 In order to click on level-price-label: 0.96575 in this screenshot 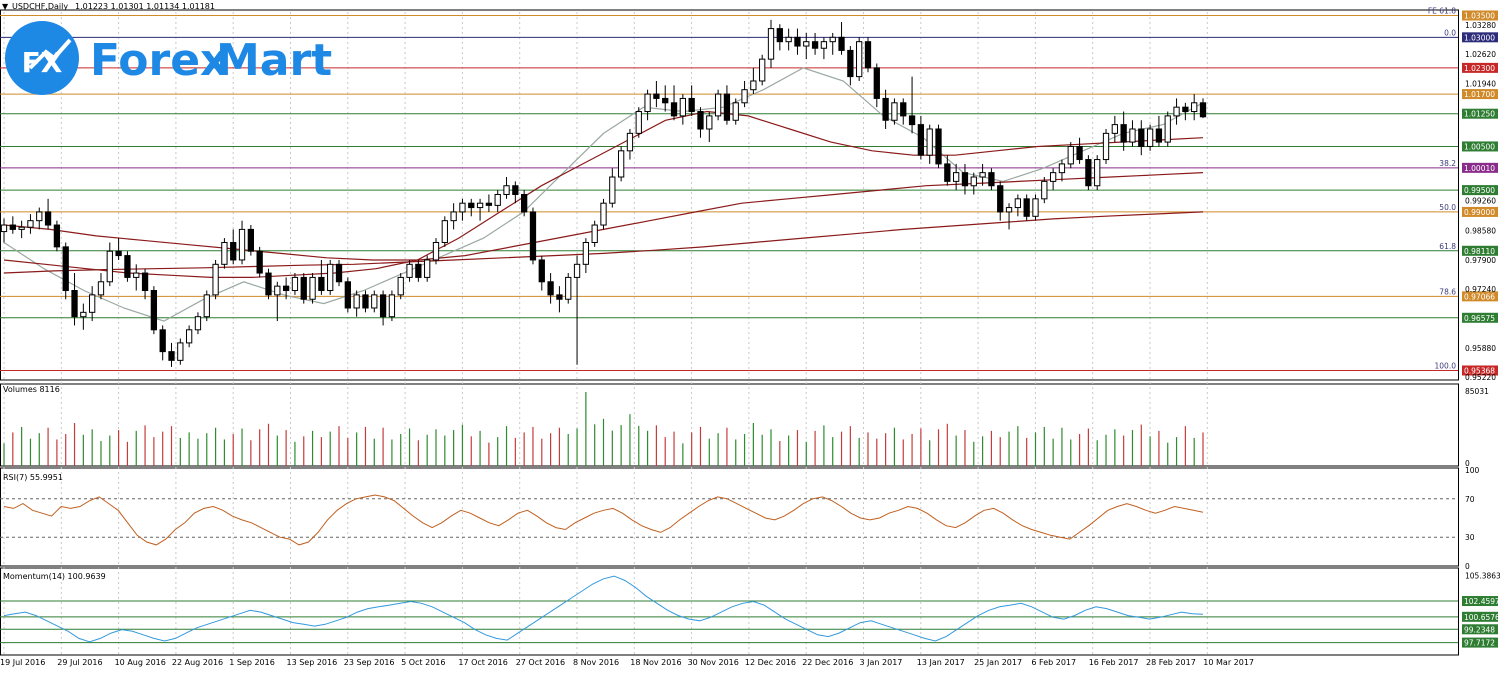, I will do `click(1479, 318)`.